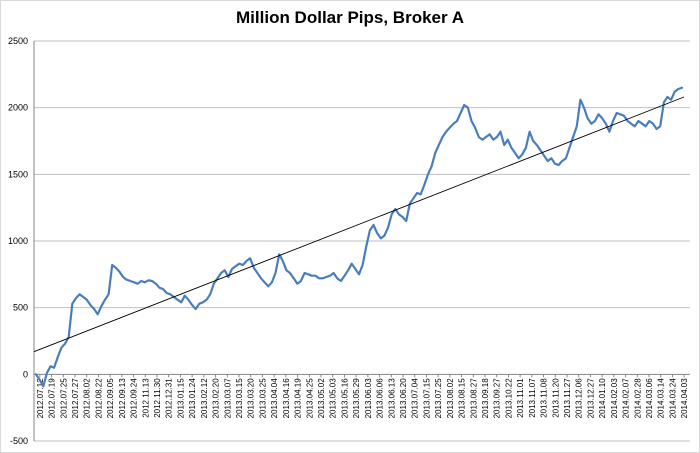  I want to click on x-tick-label: 2012.09.13, so click(122, 398).